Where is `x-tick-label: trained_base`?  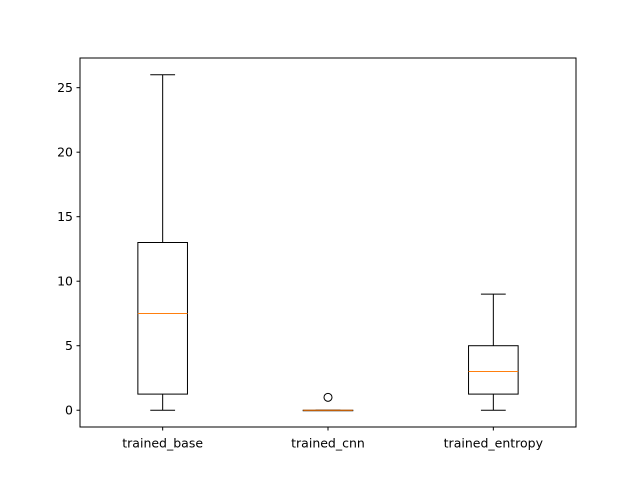 x-tick-label: trained_base is located at coordinates (162, 443).